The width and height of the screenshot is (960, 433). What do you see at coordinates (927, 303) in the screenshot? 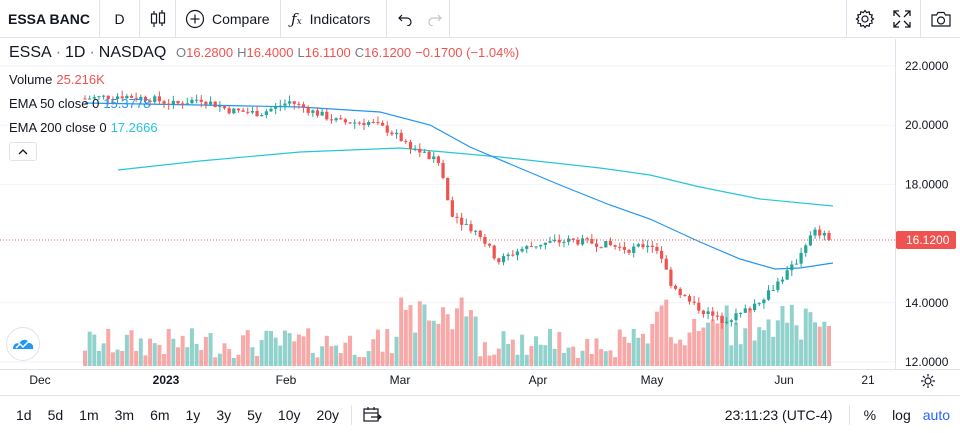
I see `price-axis-label: 14.0000` at bounding box center [927, 303].